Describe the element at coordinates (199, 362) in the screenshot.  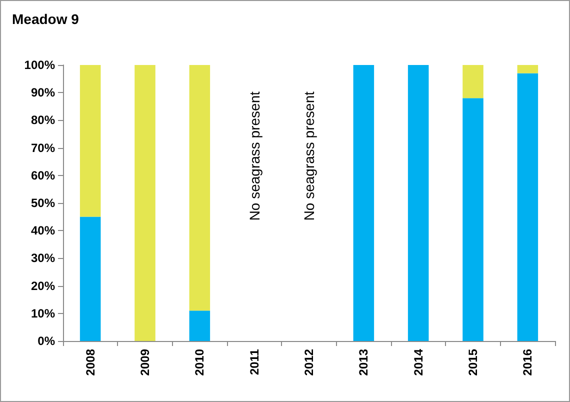
I see `x-tick-label: 2010` at that location.